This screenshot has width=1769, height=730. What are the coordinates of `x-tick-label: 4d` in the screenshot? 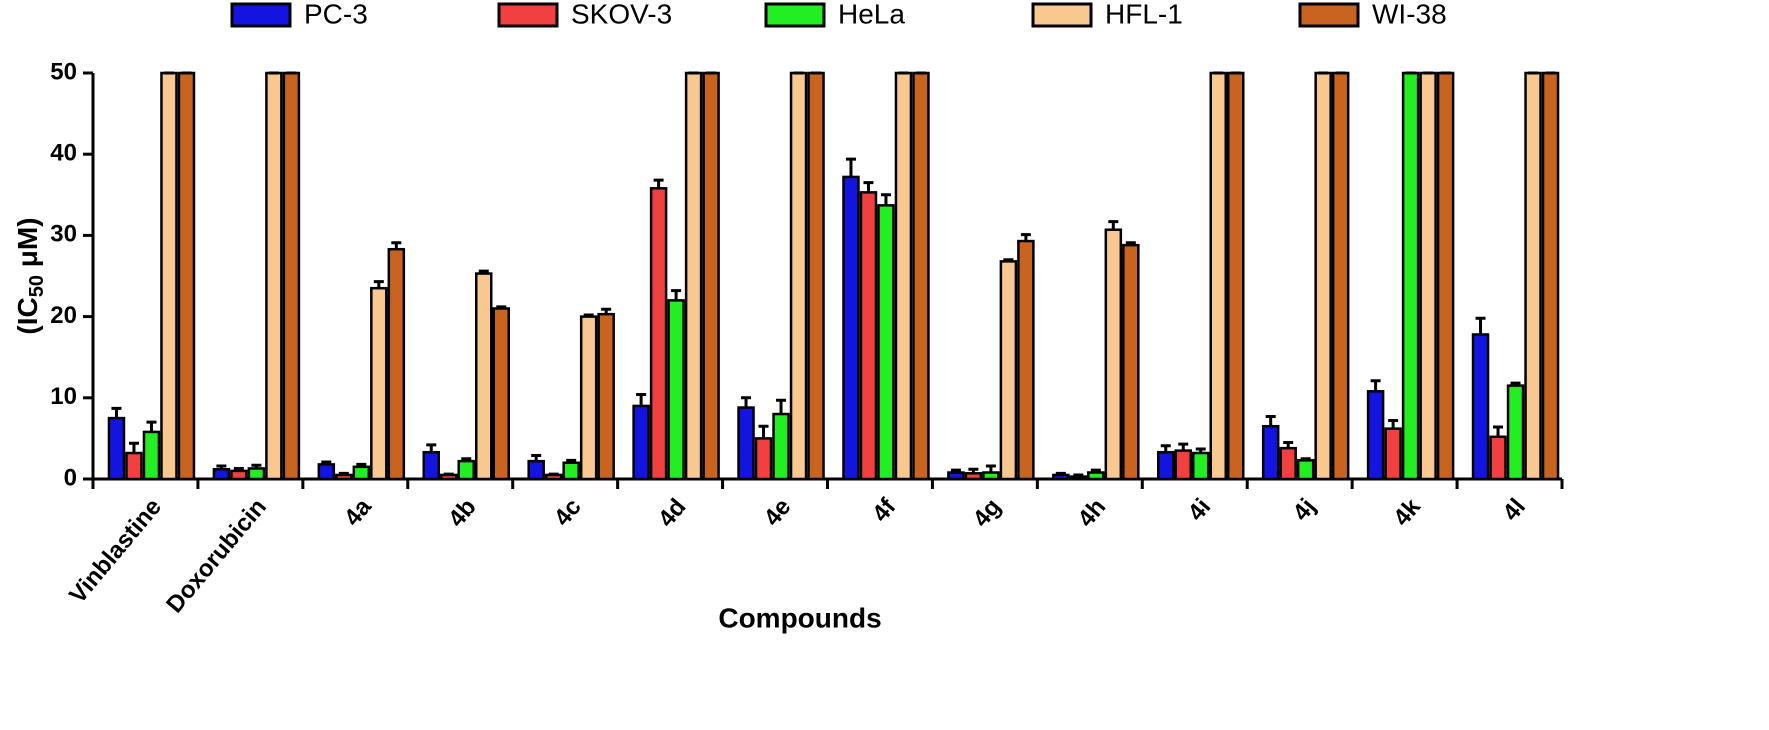 It's located at (672, 513).